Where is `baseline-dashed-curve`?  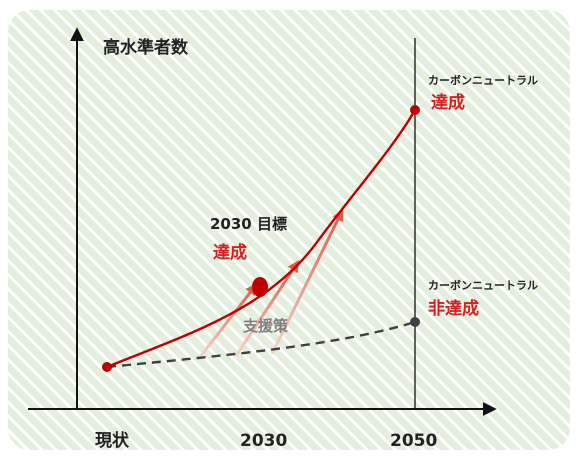
baseline-dashed-curve is located at coordinates (261, 344).